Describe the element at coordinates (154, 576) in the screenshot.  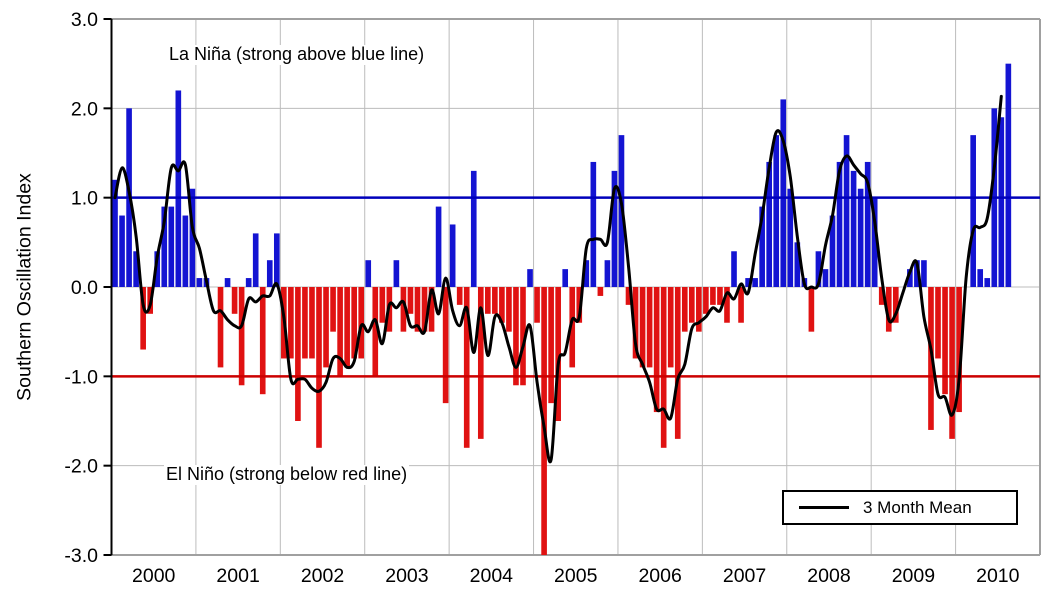
I see `x-tick-label: 2000` at that location.